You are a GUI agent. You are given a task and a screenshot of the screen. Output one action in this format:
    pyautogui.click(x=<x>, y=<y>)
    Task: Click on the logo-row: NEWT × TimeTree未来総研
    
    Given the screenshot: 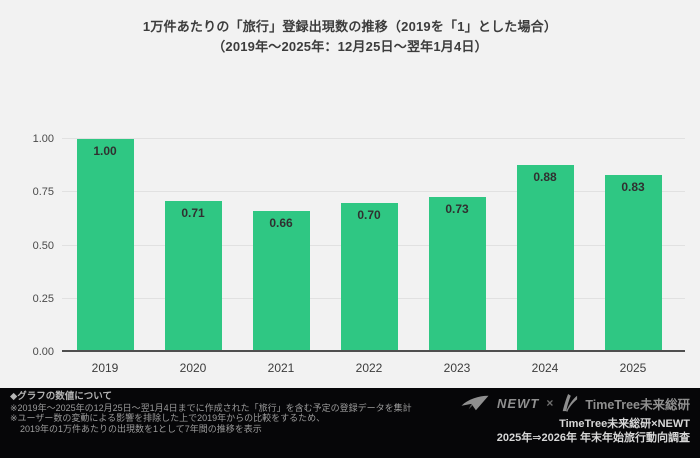 What is the action you would take?
    pyautogui.click(x=575, y=403)
    